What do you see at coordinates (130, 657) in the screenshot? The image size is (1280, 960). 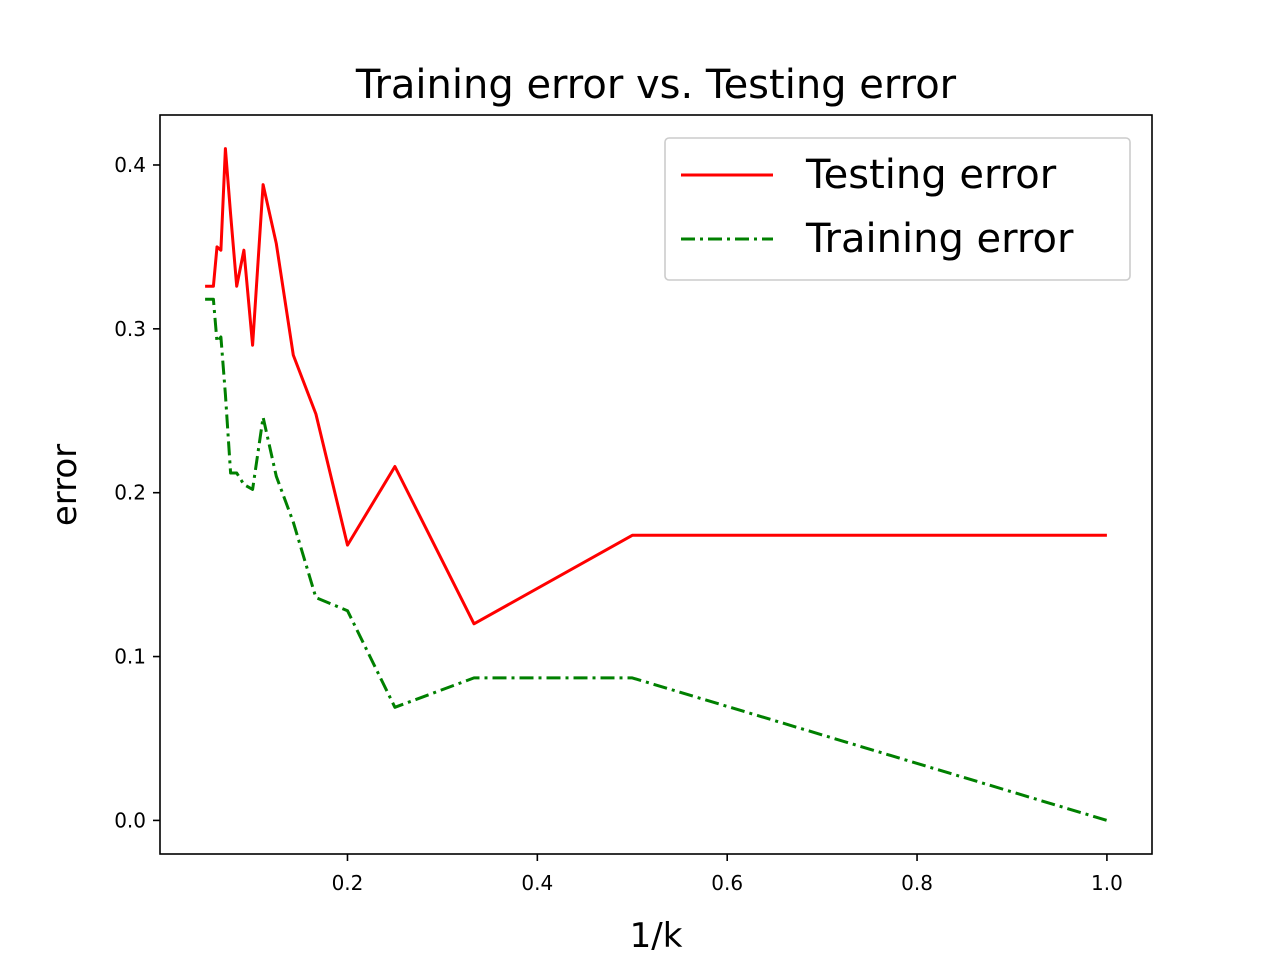 I see `y-tick-label: 0.1` at bounding box center [130, 657].